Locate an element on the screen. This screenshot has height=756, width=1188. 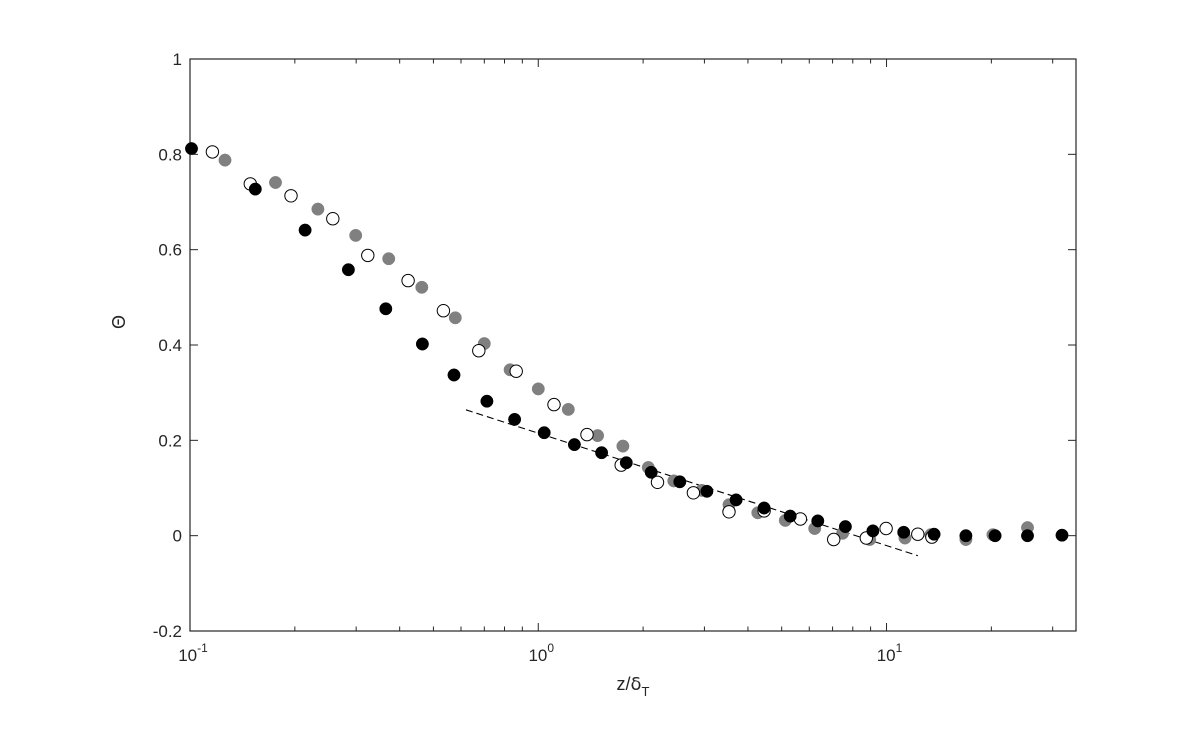
x-axis-label-main: z/ is located at coordinates (624, 684).